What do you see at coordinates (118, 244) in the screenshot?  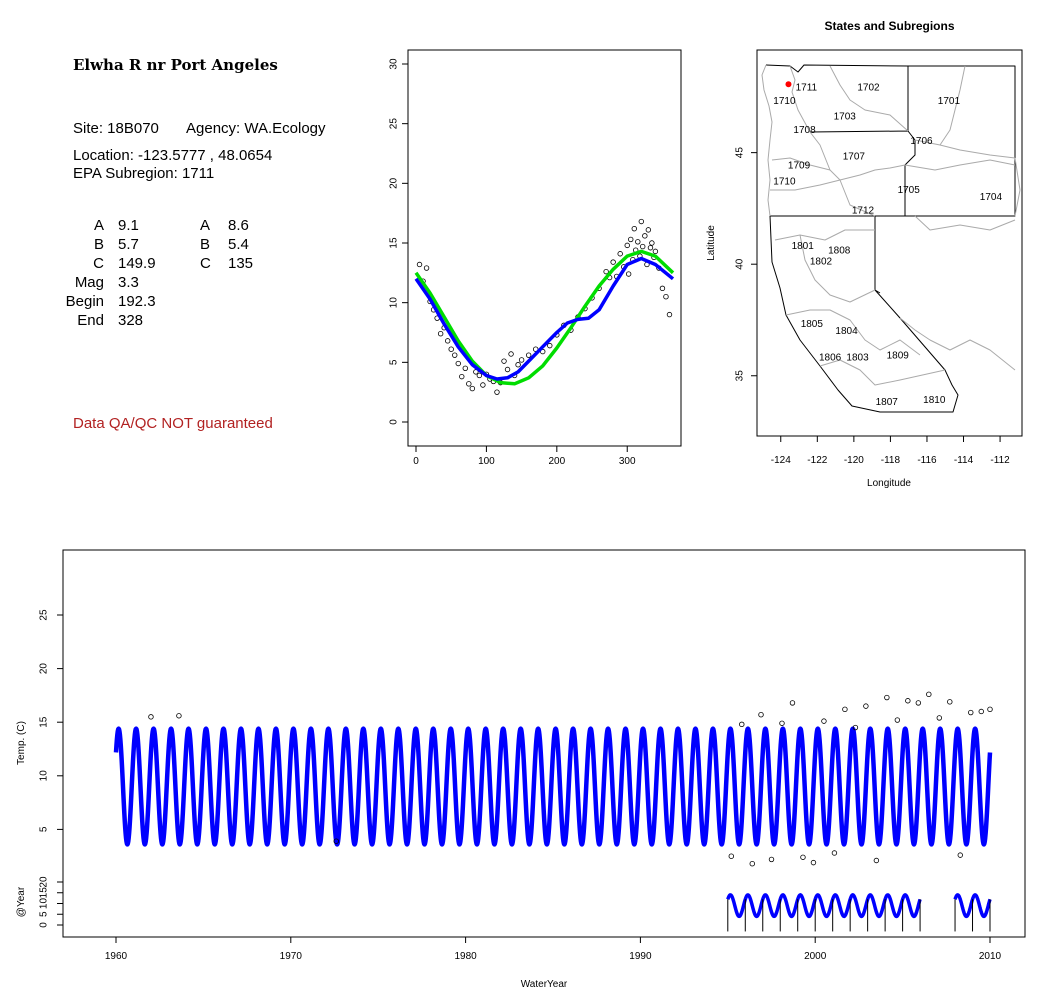 I see `param-row: B 5.7` at bounding box center [118, 244].